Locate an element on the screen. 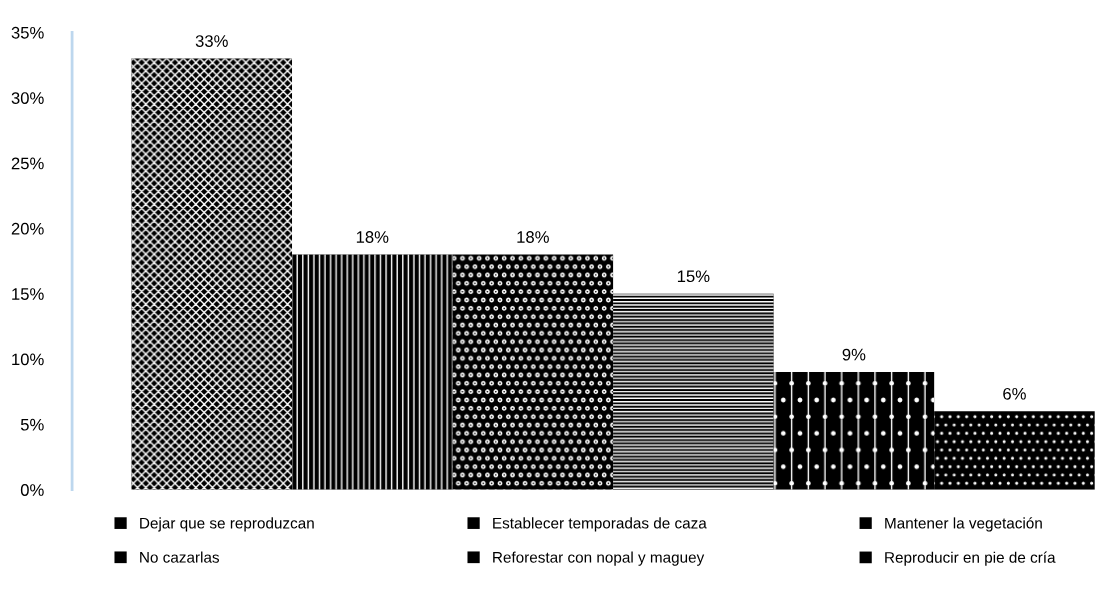 This screenshot has width=1109, height=590. data-label: 9% is located at coordinates (854, 354).